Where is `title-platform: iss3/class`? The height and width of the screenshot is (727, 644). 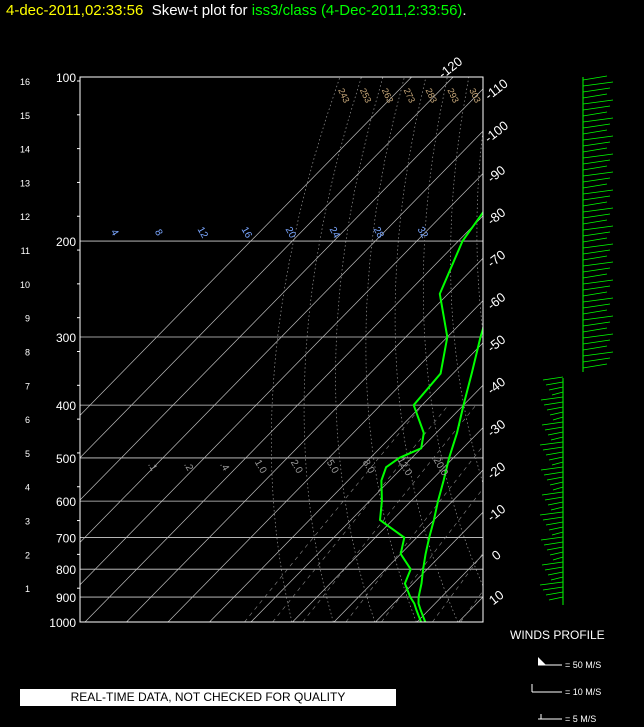 title-platform: iss3/class is located at coordinates (284, 10).